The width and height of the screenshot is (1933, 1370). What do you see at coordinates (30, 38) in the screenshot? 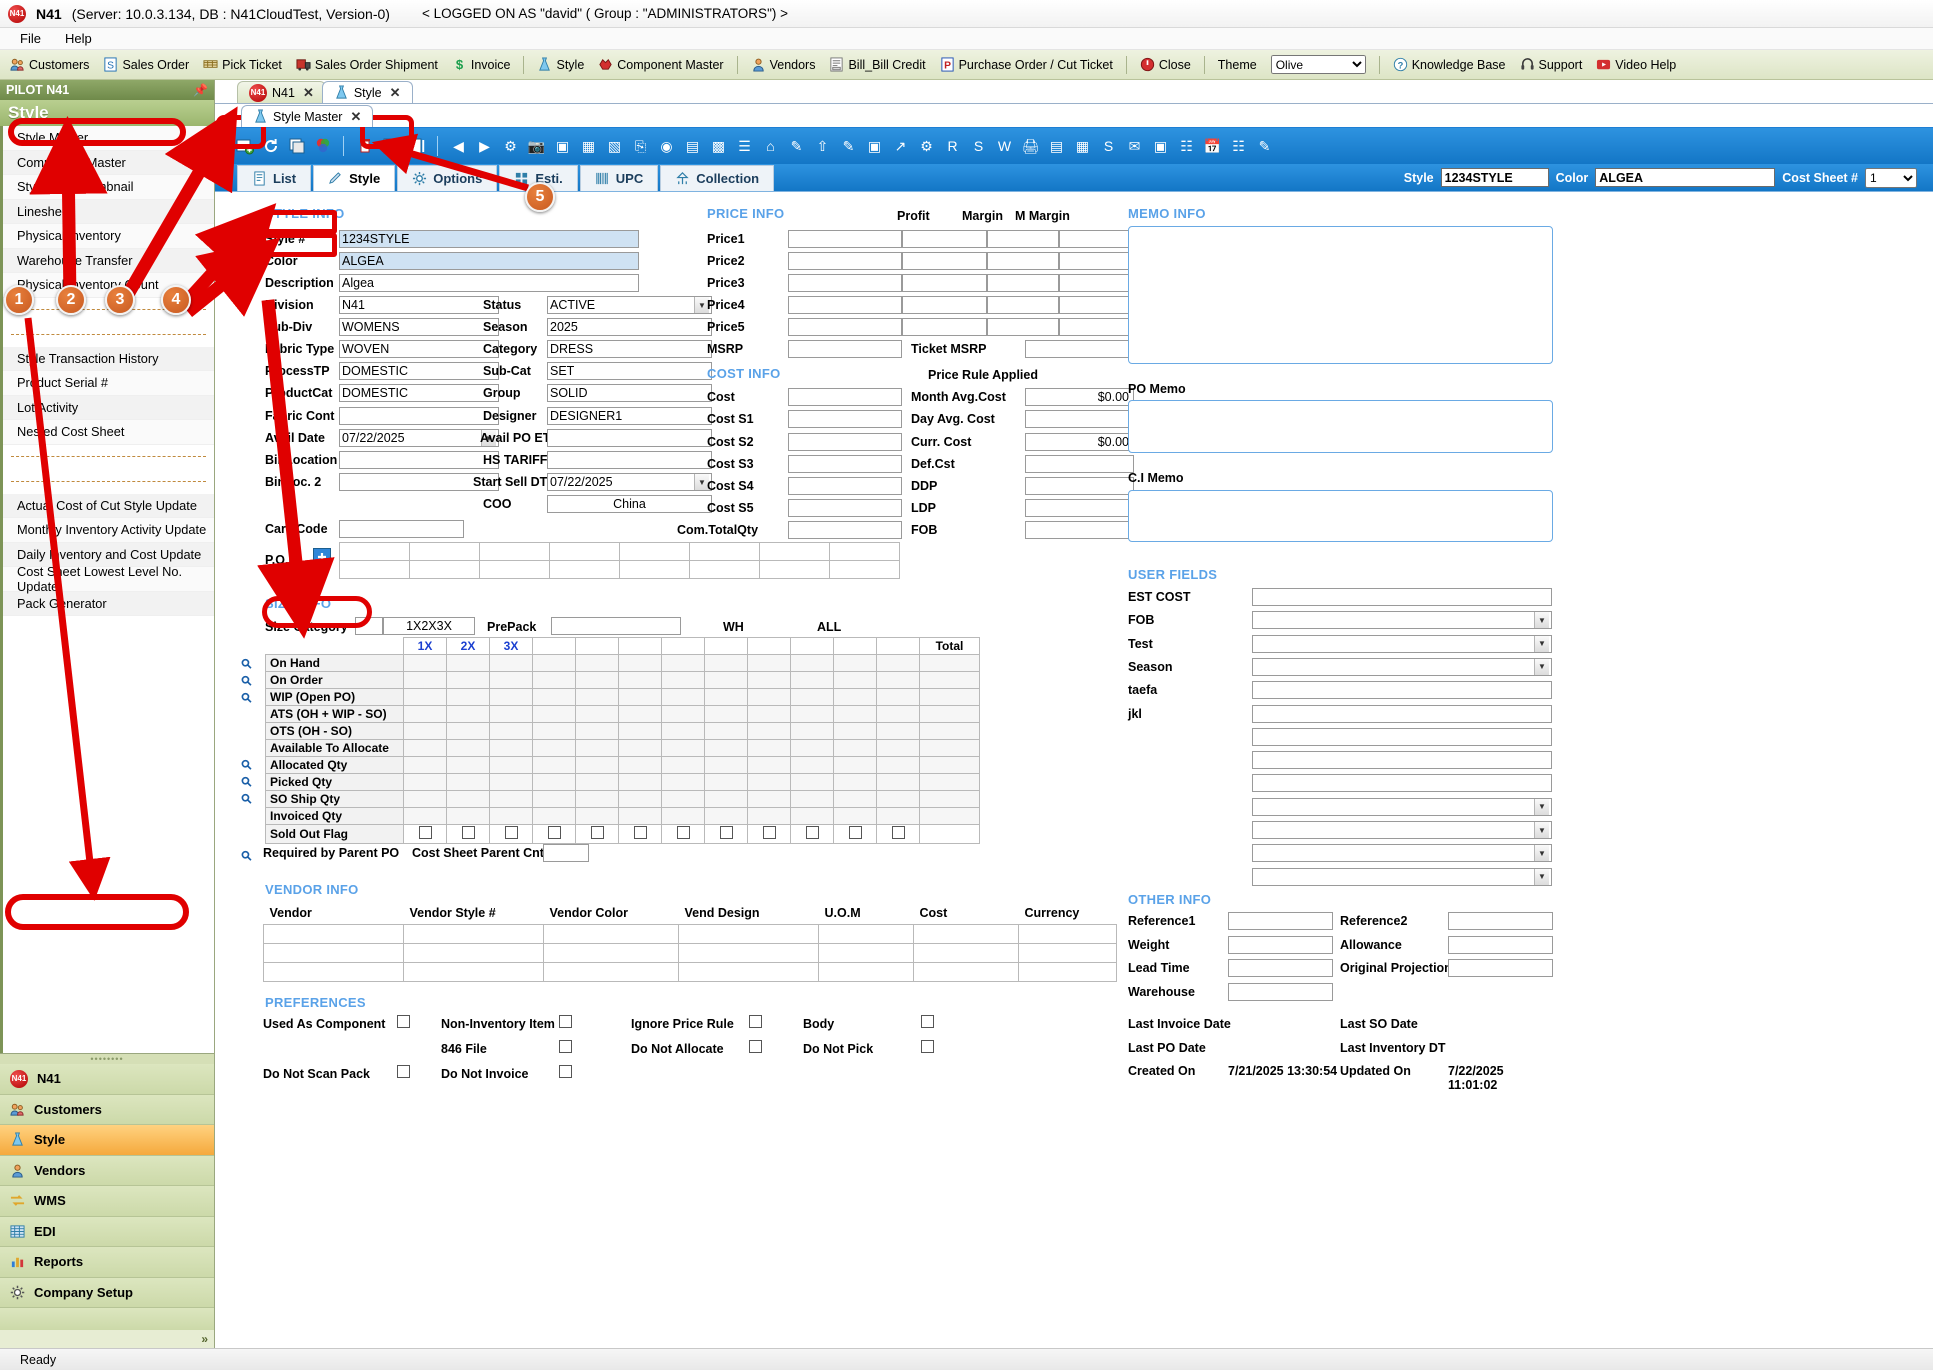
I see `menu-file: File` at bounding box center [30, 38].